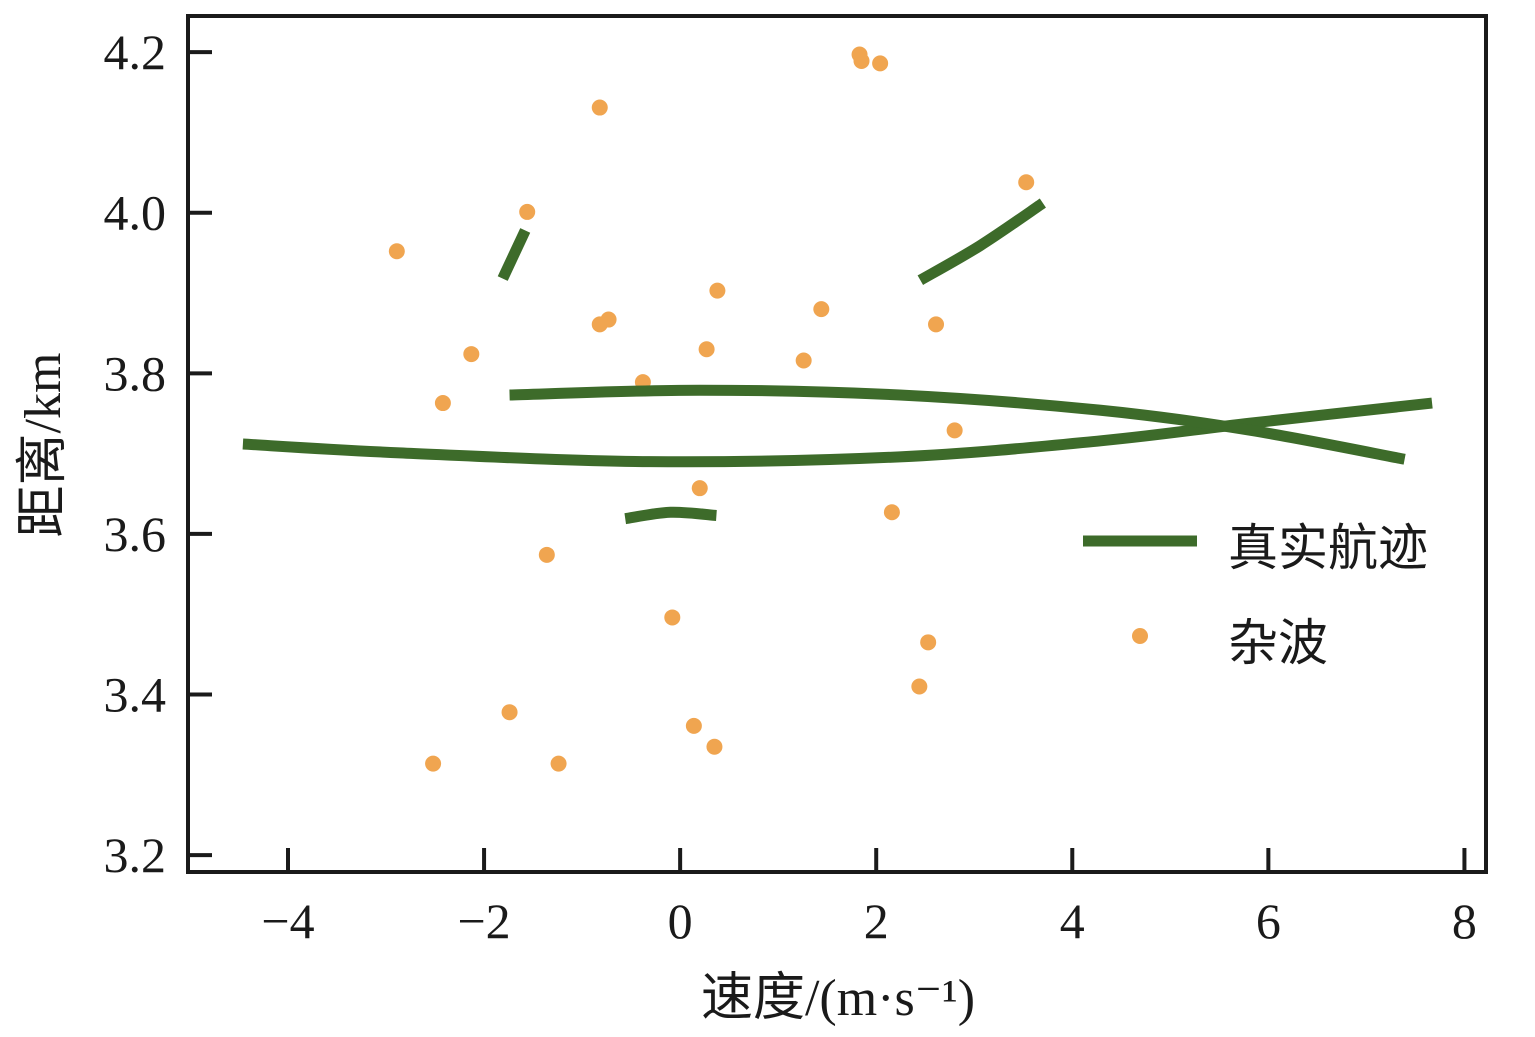 The height and width of the screenshot is (1037, 1535). Describe the element at coordinates (135, 534) in the screenshot. I see `y-tick-label: 3.6` at that location.